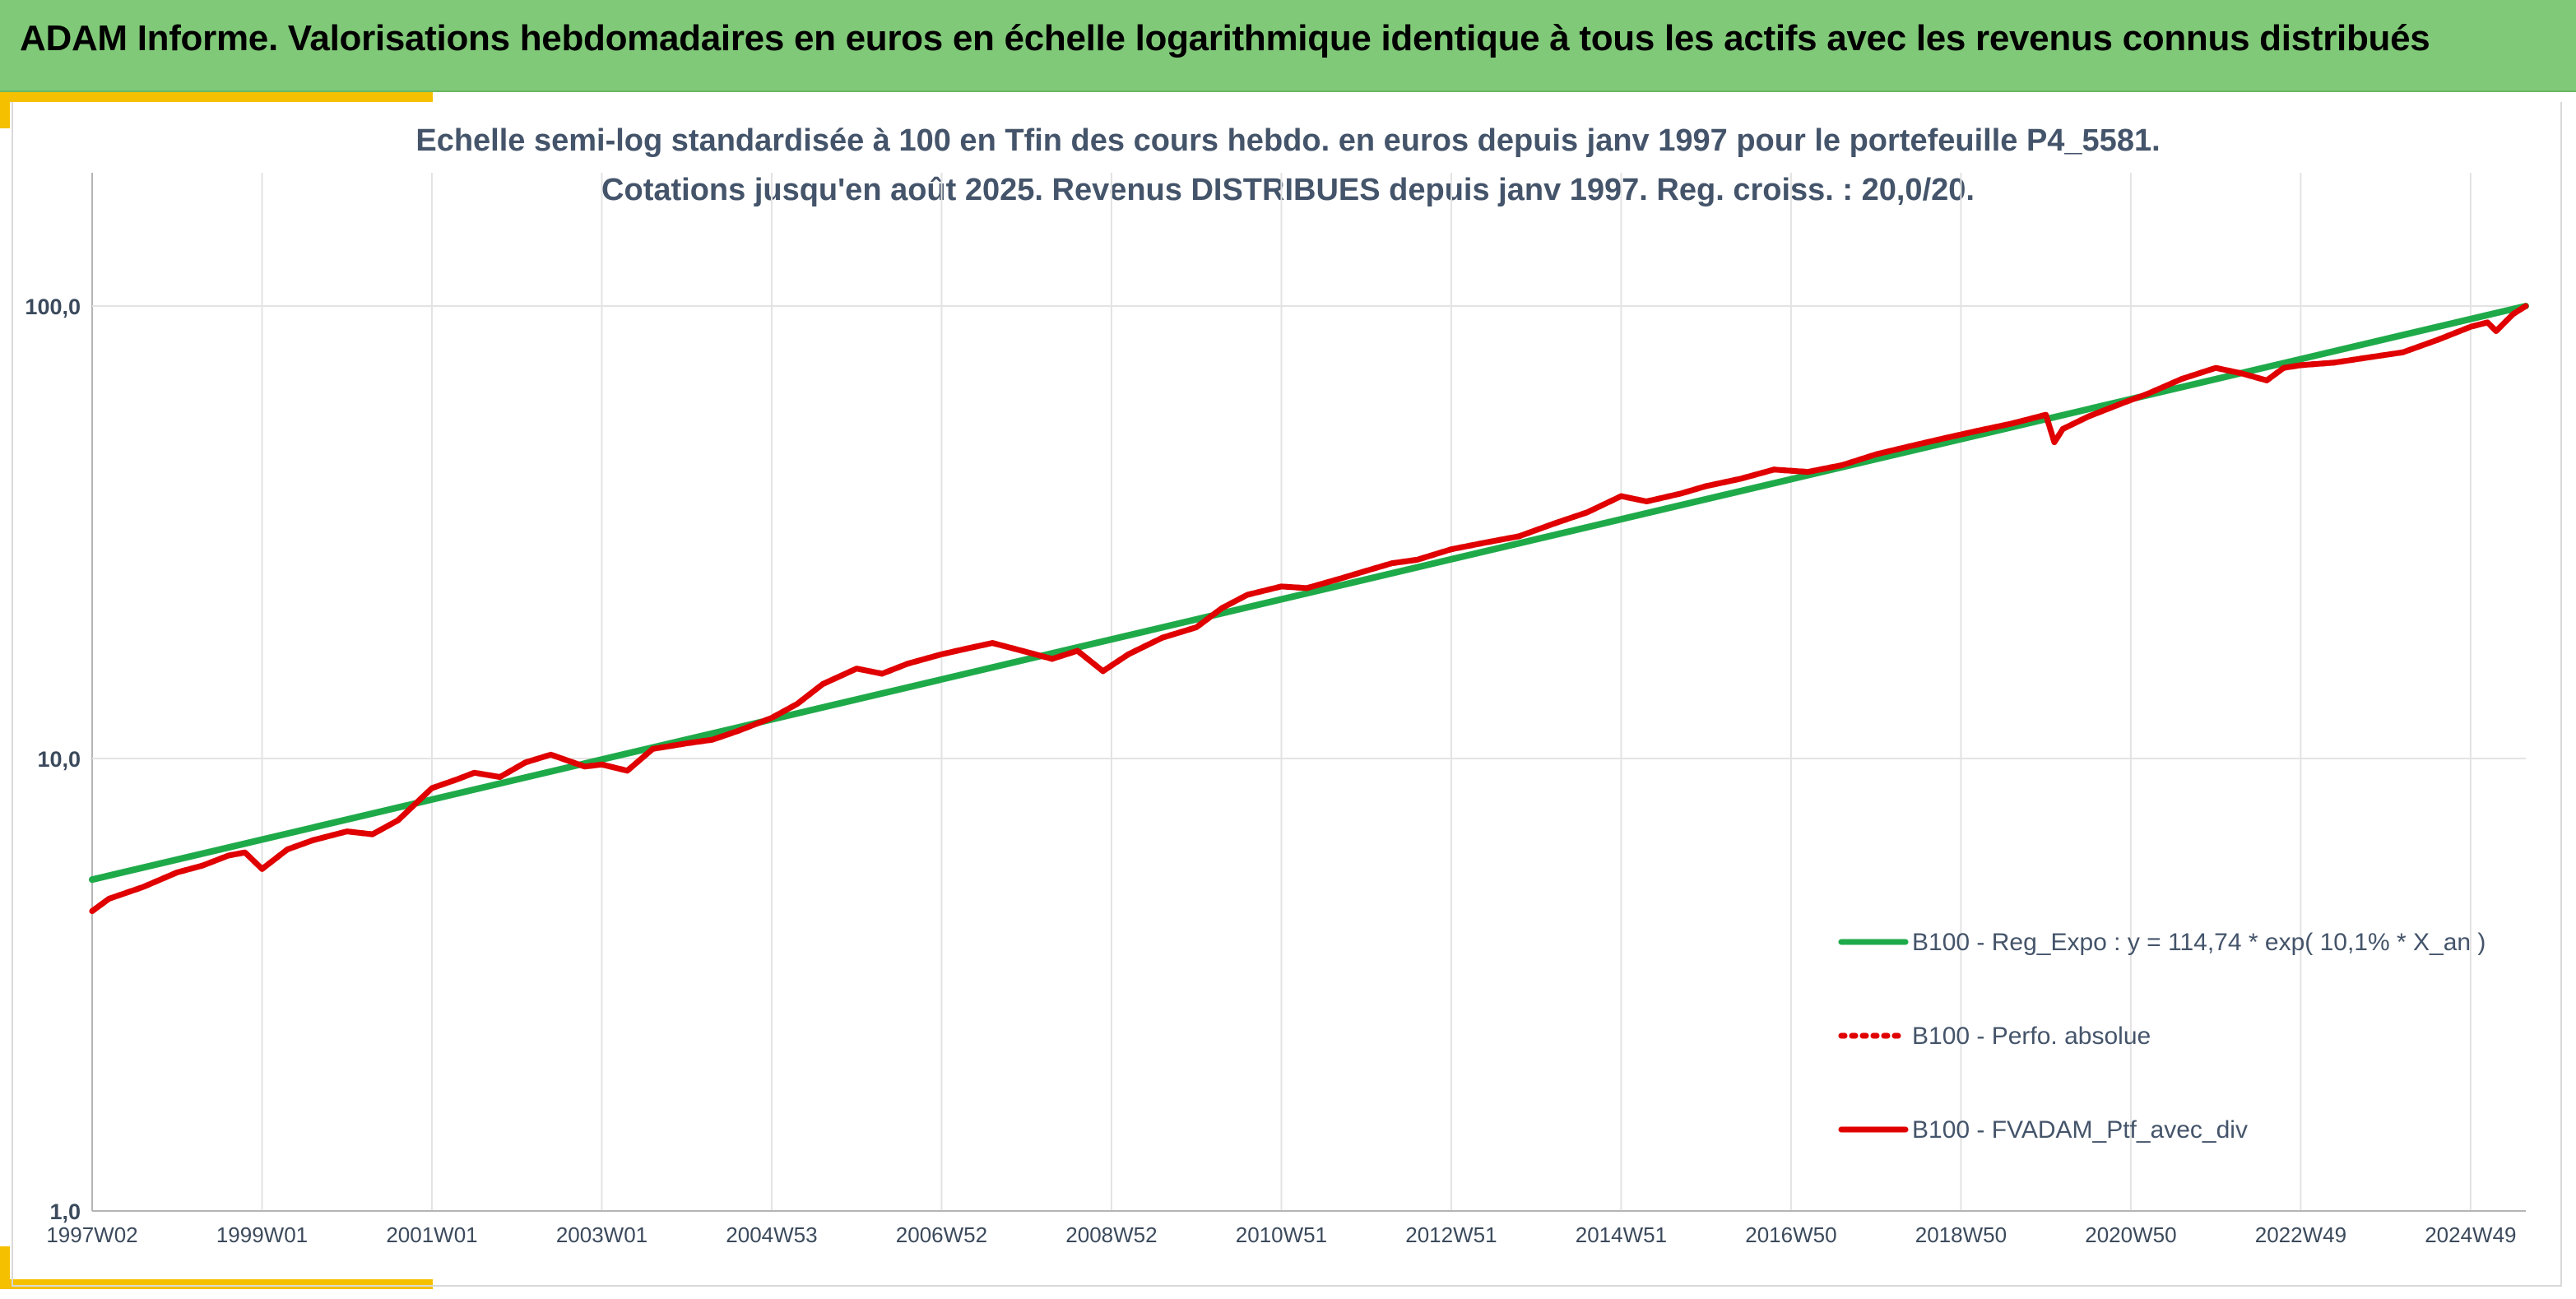  I want to click on x-tick-label: 2008W52, so click(1111, 1234).